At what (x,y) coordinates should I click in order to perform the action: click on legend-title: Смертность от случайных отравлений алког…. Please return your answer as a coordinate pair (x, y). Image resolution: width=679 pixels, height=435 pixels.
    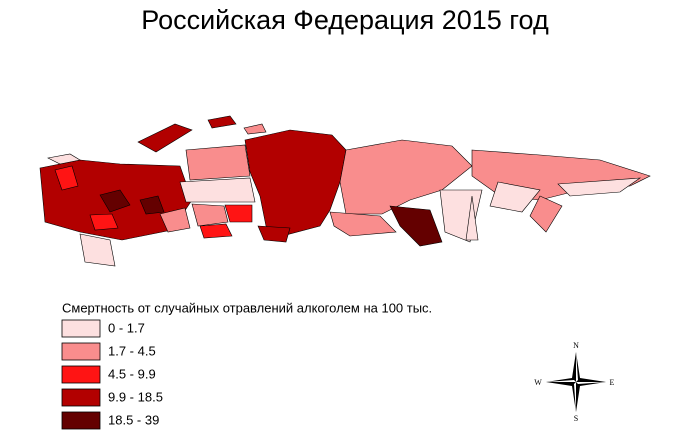
    Looking at the image, I should click on (247, 307).